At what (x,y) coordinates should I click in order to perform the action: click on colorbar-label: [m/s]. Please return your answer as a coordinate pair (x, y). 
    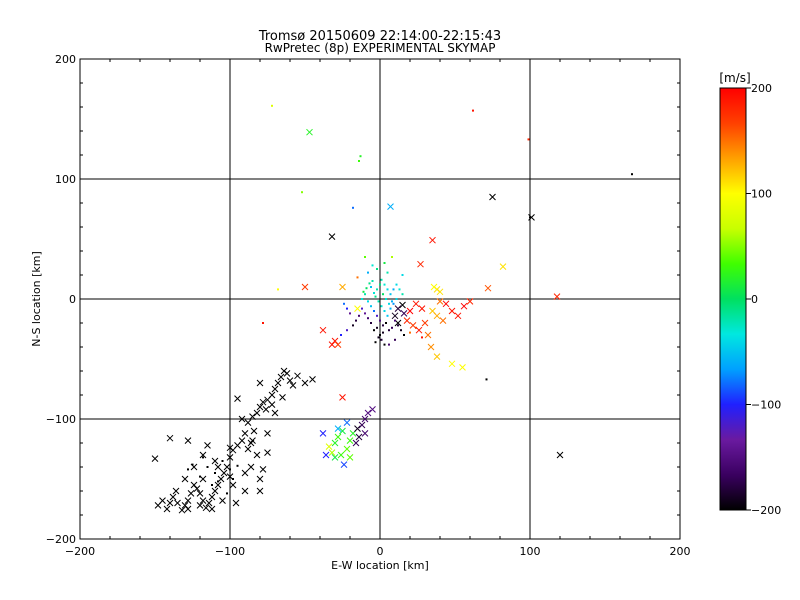
    Looking at the image, I should click on (734, 78).